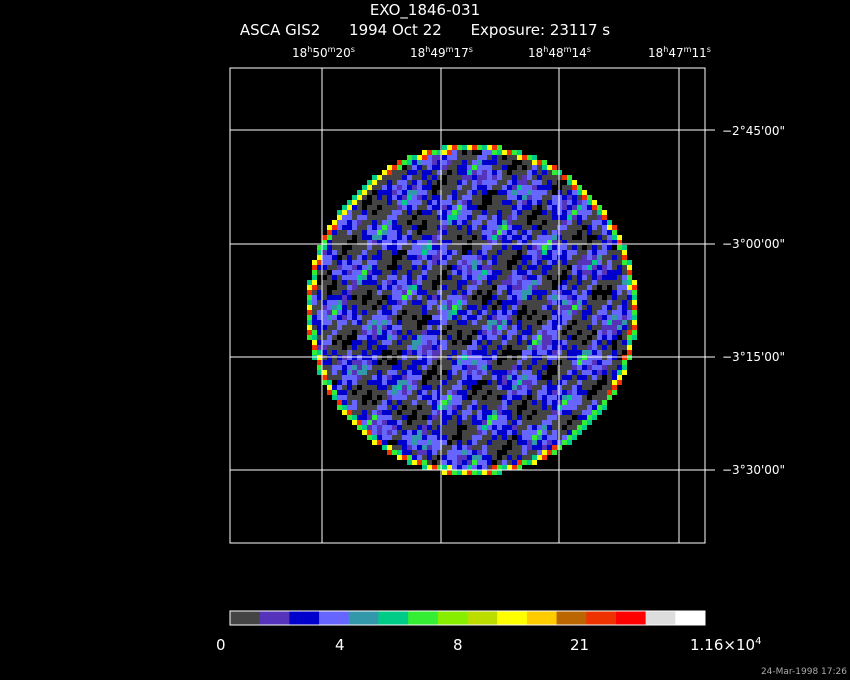 Image resolution: width=850 pixels, height=680 pixels. I want to click on colorbar-label-4: 4, so click(340, 645).